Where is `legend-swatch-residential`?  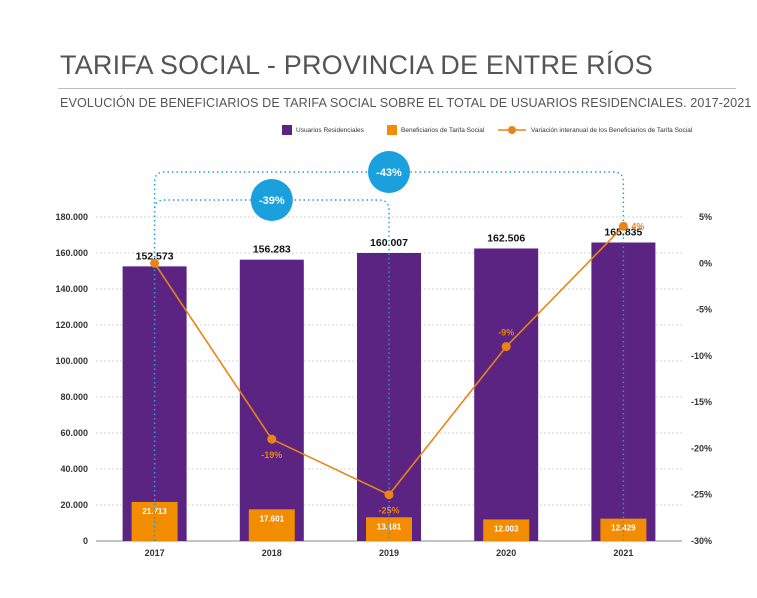
legend-swatch-residential is located at coordinates (287, 130).